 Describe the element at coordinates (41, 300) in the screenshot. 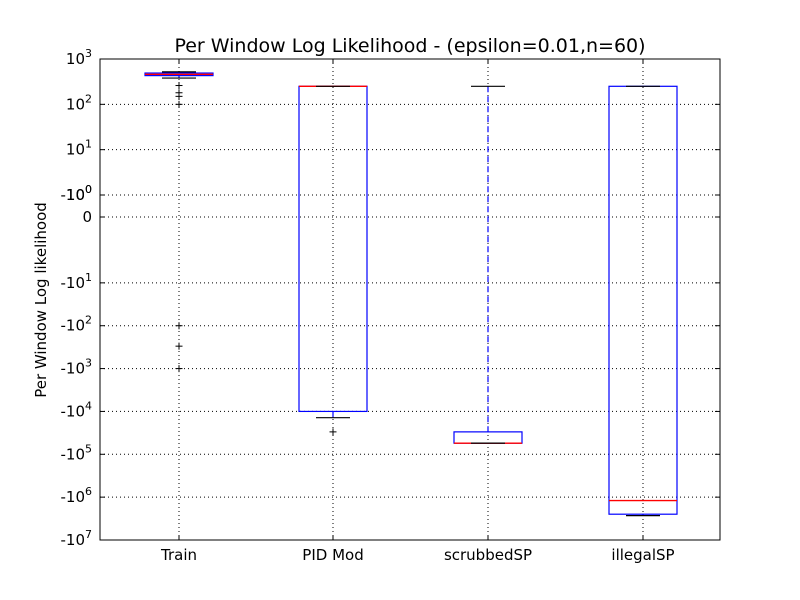

I see `y-axis-label: Per Window Log likelihood` at that location.